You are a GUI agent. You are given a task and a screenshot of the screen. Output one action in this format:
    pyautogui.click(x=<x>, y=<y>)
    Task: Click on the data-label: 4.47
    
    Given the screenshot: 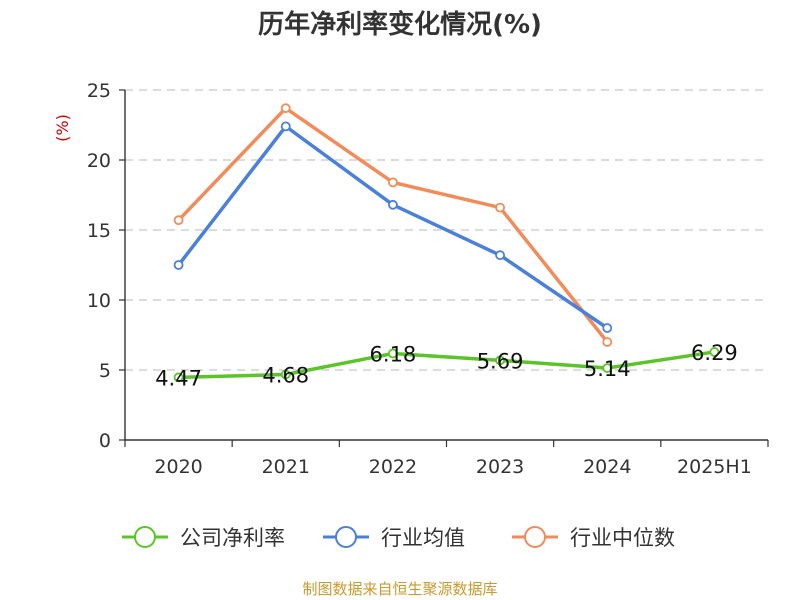 What is the action you would take?
    pyautogui.click(x=178, y=378)
    